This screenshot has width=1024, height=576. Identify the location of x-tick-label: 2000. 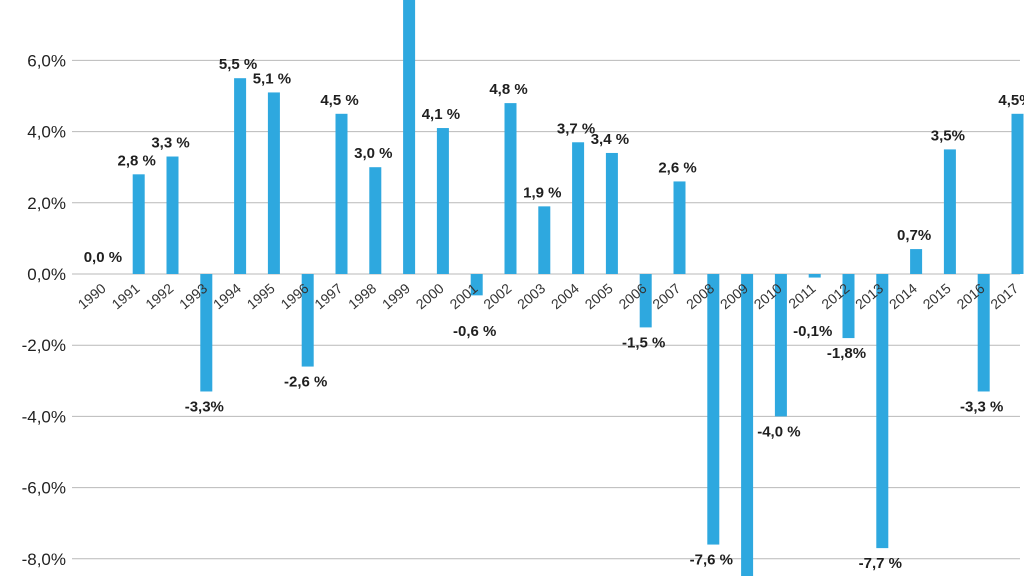
(430, 296).